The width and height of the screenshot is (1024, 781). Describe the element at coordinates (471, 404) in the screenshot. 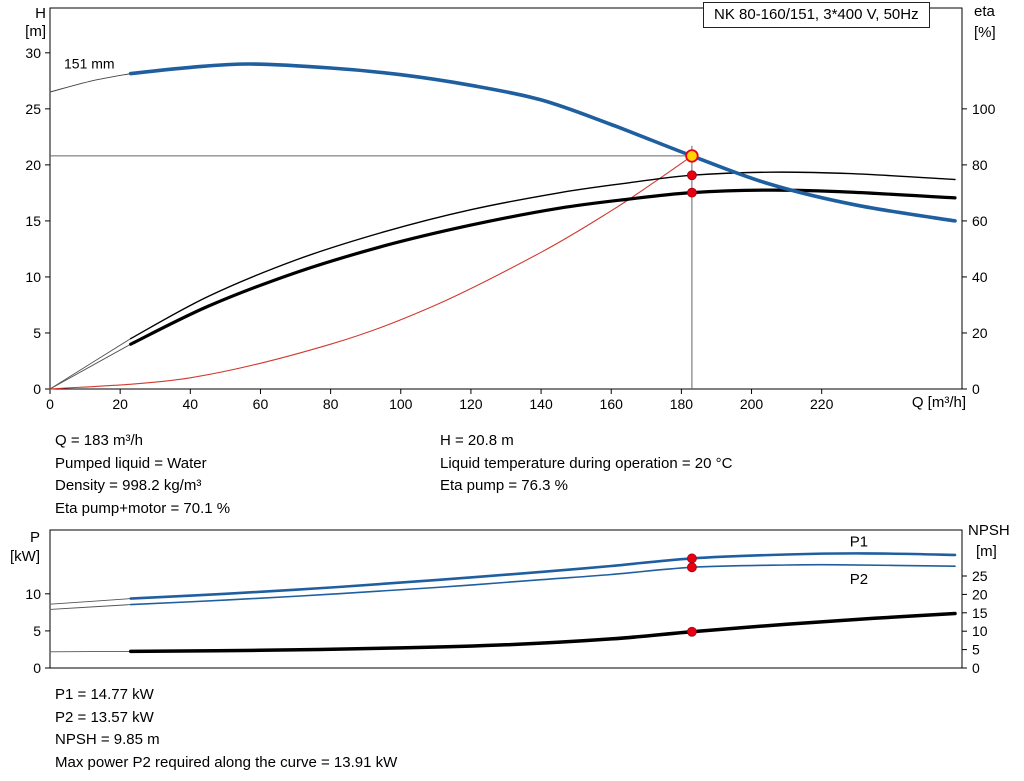

I see `x-axis-tick-label: 120` at that location.